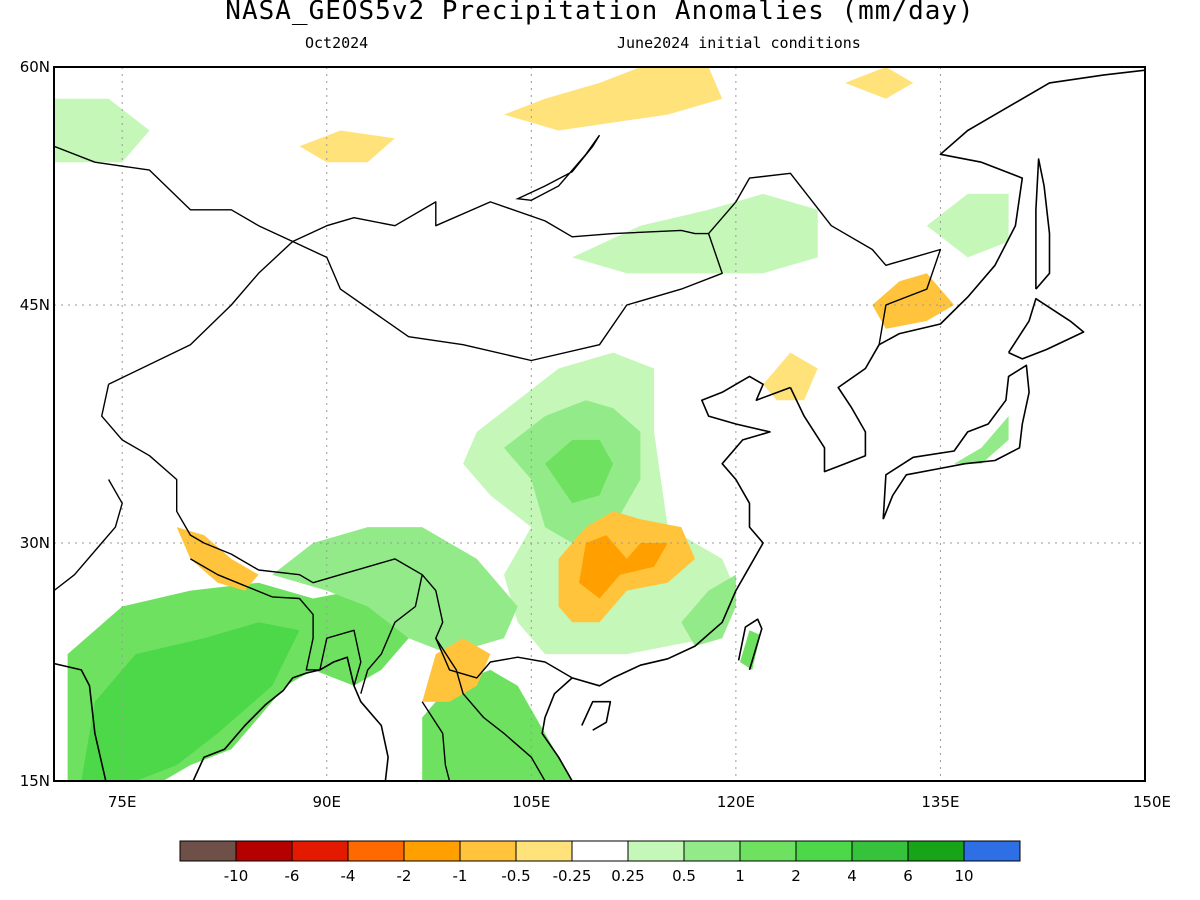  I want to click on lat-label: 15N, so click(35, 781).